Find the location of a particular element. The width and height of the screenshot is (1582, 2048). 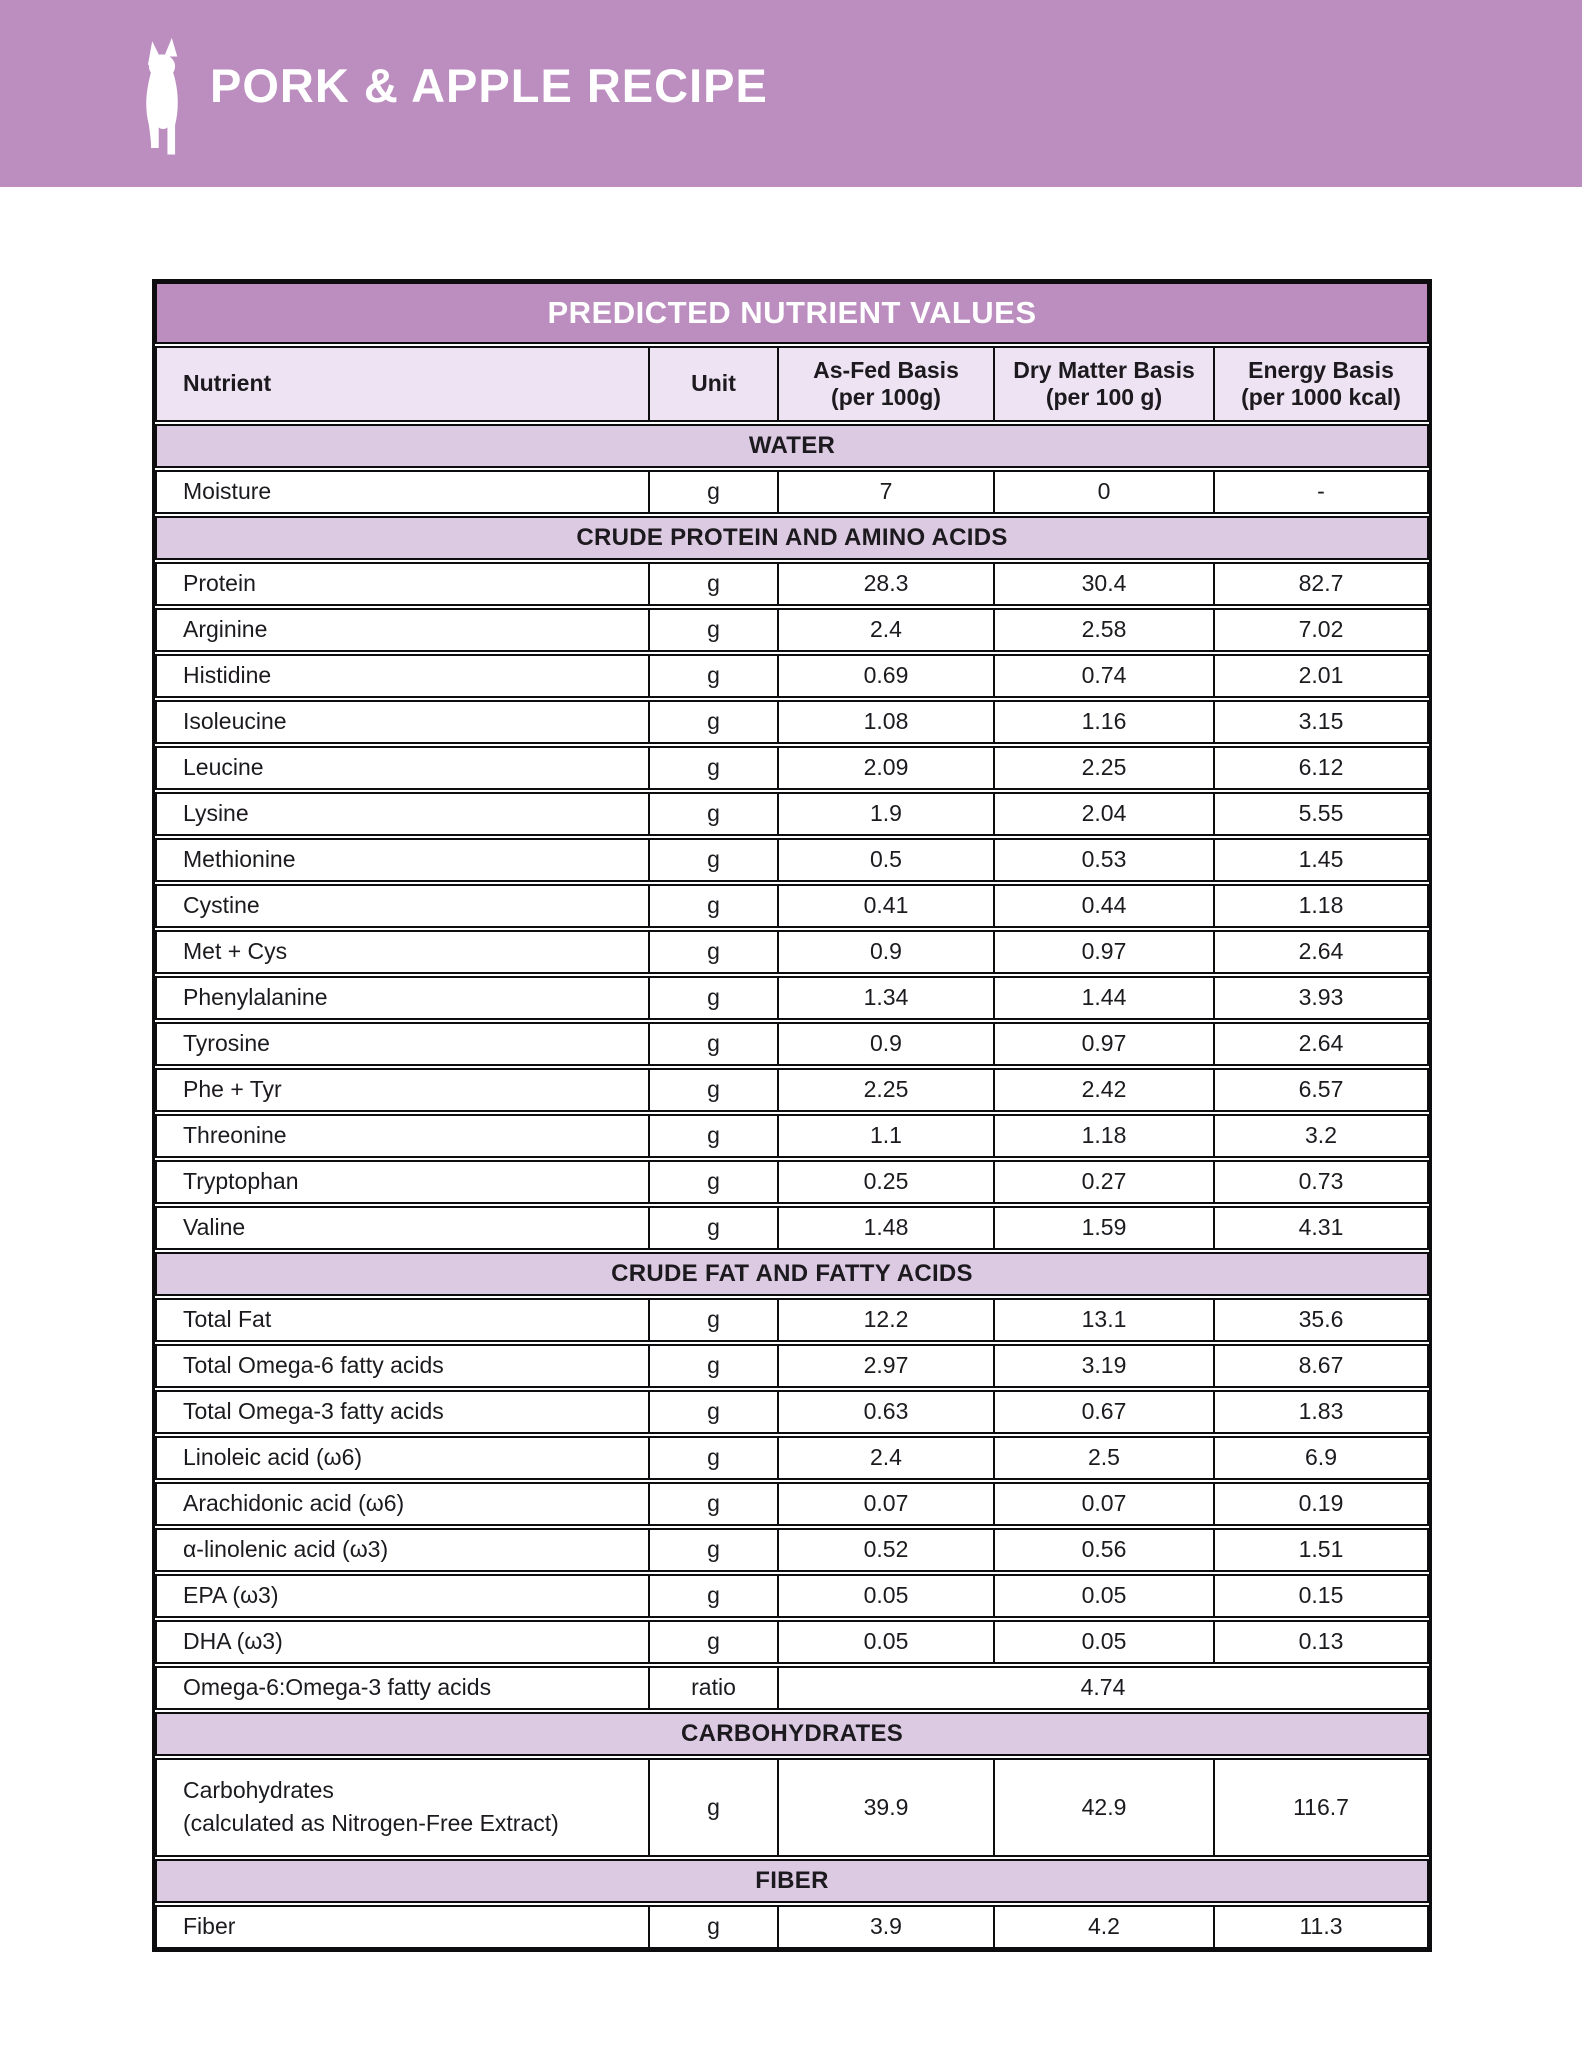

as-fed-value-cell: 12.2 is located at coordinates (887, 1320).